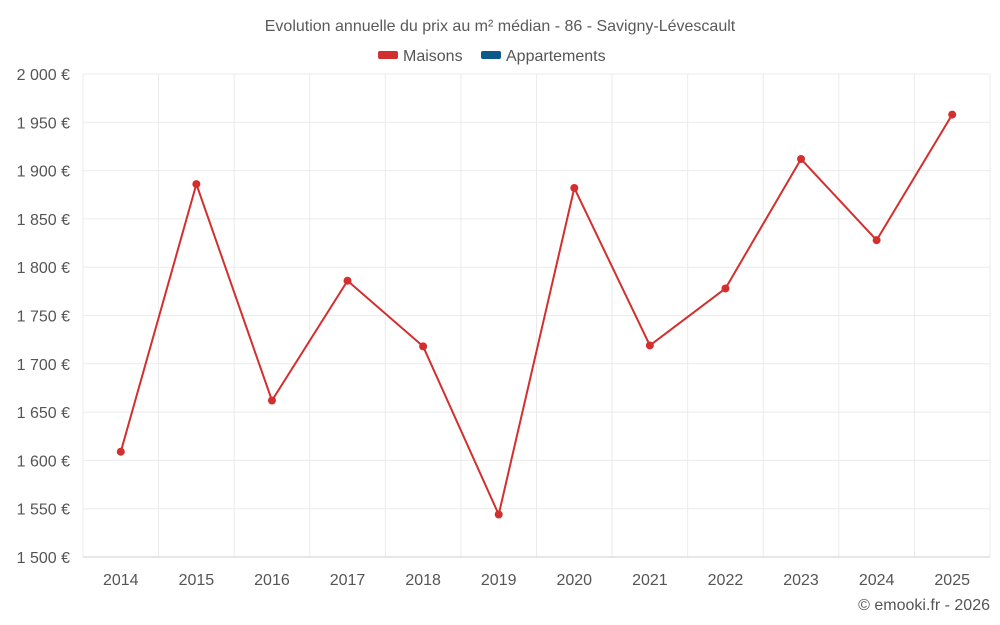  Describe the element at coordinates (423, 346) in the screenshot. I see `data-point-2018` at that location.